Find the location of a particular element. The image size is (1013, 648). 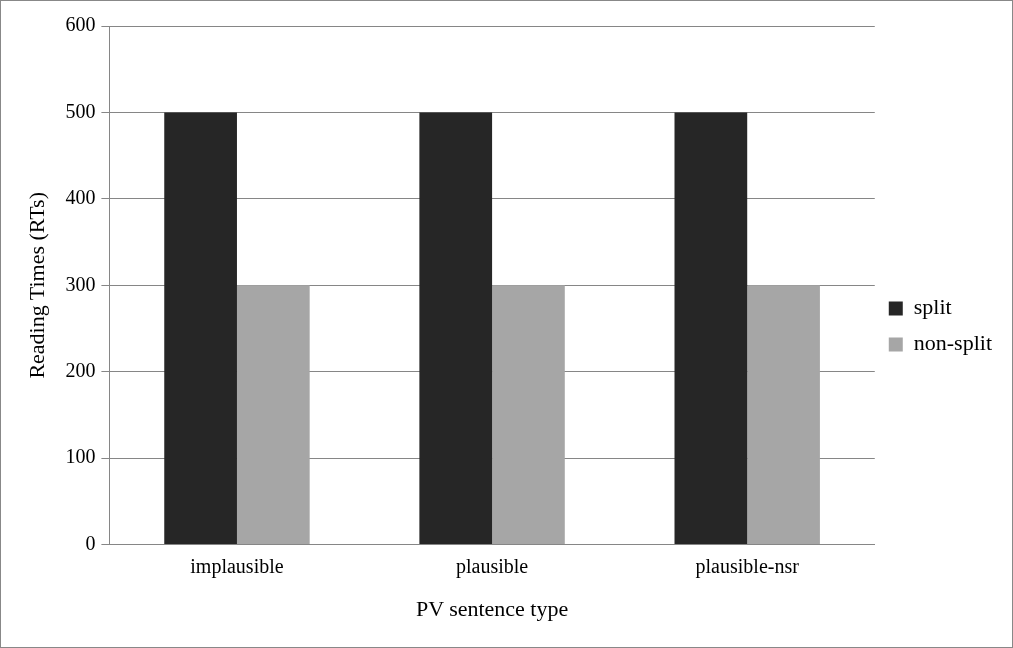

x-tick-label: implausible is located at coordinates (237, 566).